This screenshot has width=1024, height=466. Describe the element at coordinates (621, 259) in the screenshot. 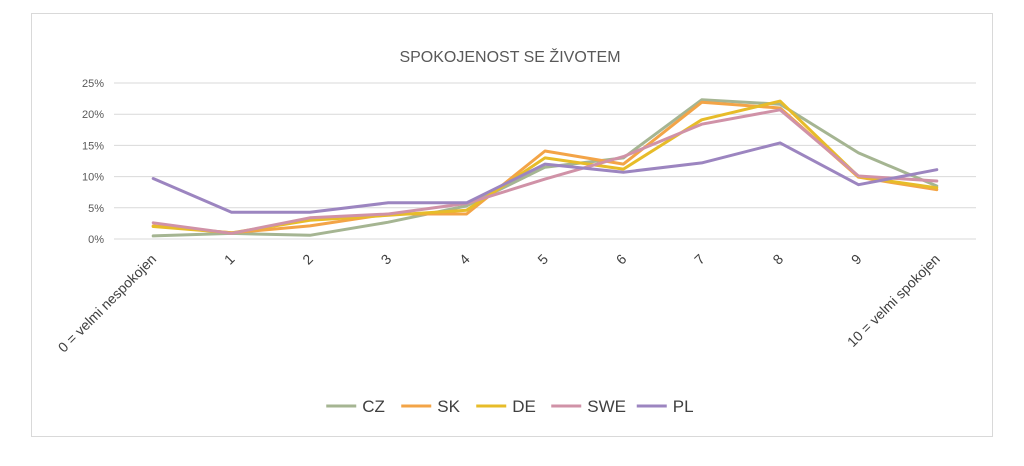

I see `x-tick-label: 6` at that location.